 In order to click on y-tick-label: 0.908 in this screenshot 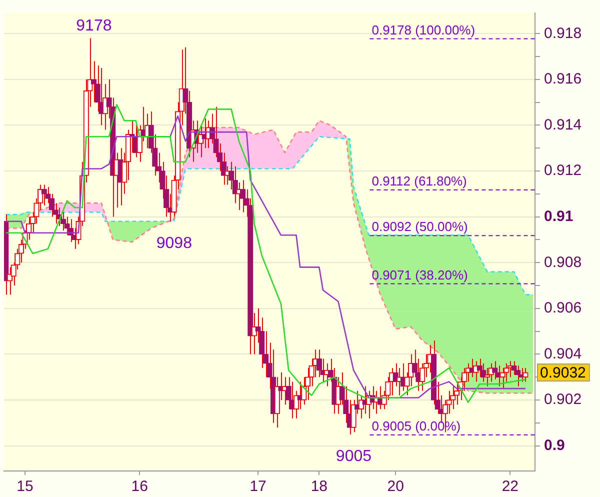, I will do `click(563, 262)`.